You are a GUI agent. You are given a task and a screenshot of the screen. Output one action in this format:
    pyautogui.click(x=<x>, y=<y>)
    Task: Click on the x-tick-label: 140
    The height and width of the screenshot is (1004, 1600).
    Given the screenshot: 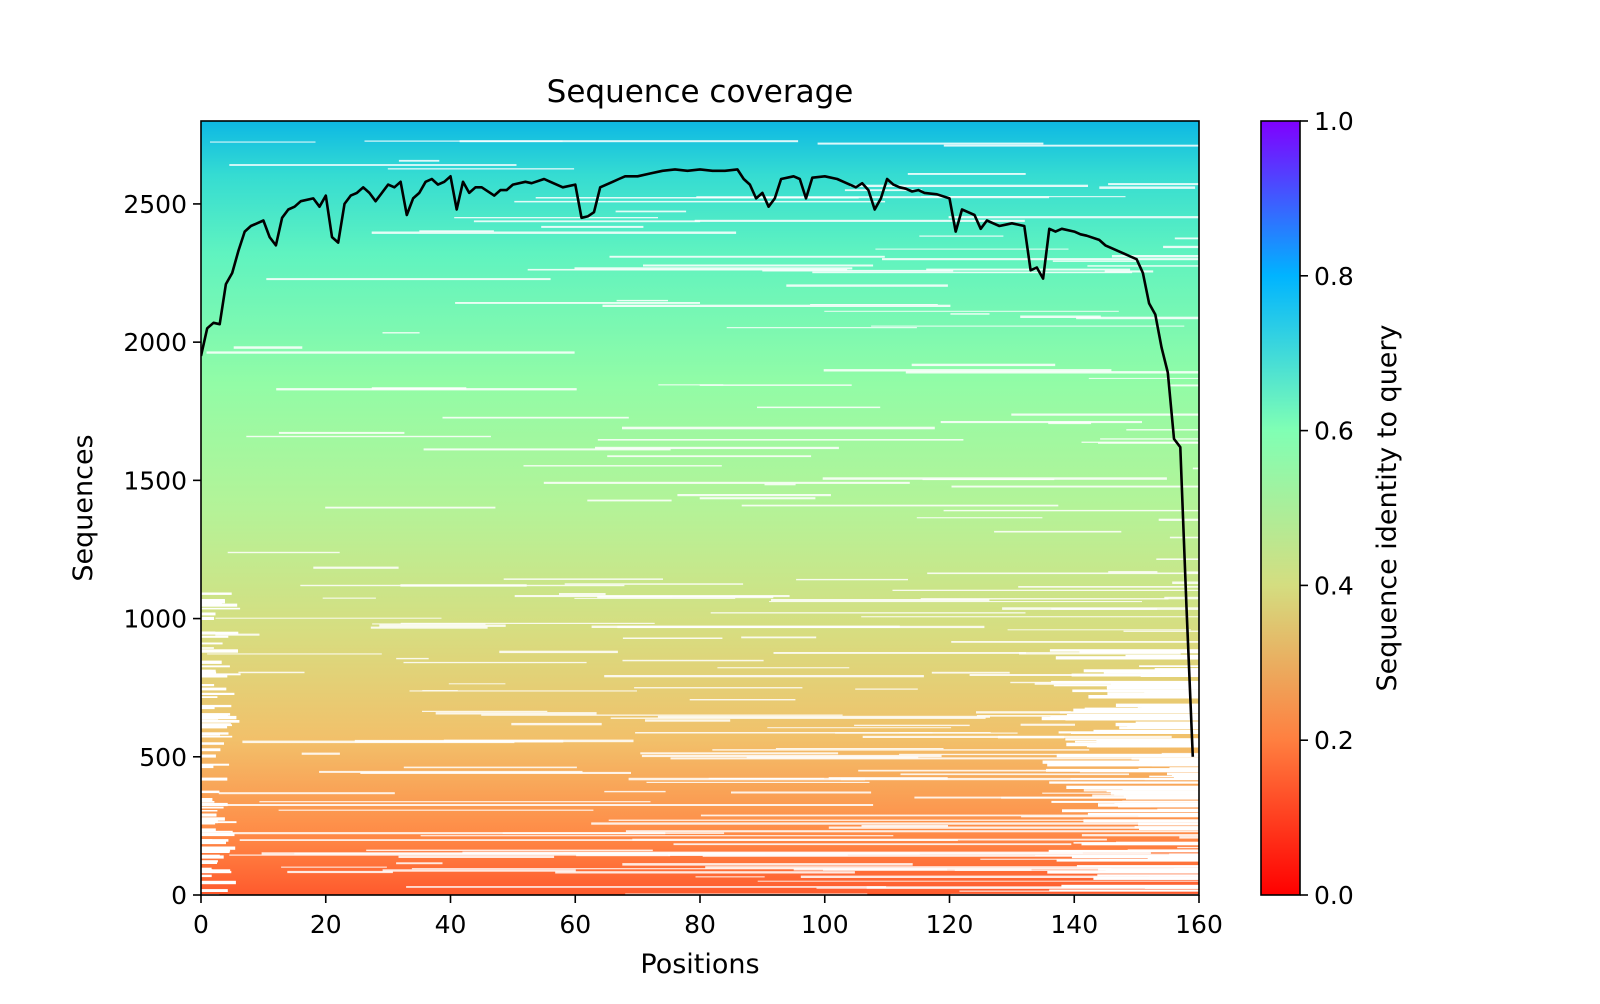 What is the action you would take?
    pyautogui.click(x=1074, y=924)
    